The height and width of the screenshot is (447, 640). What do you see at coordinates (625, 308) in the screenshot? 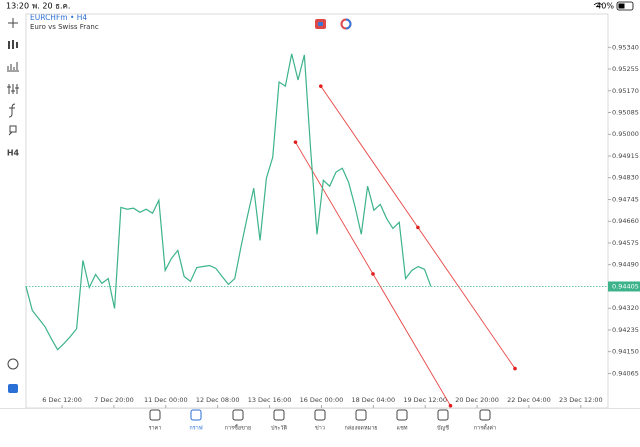
I see `y-tick-label: 0.94320` at bounding box center [625, 308].